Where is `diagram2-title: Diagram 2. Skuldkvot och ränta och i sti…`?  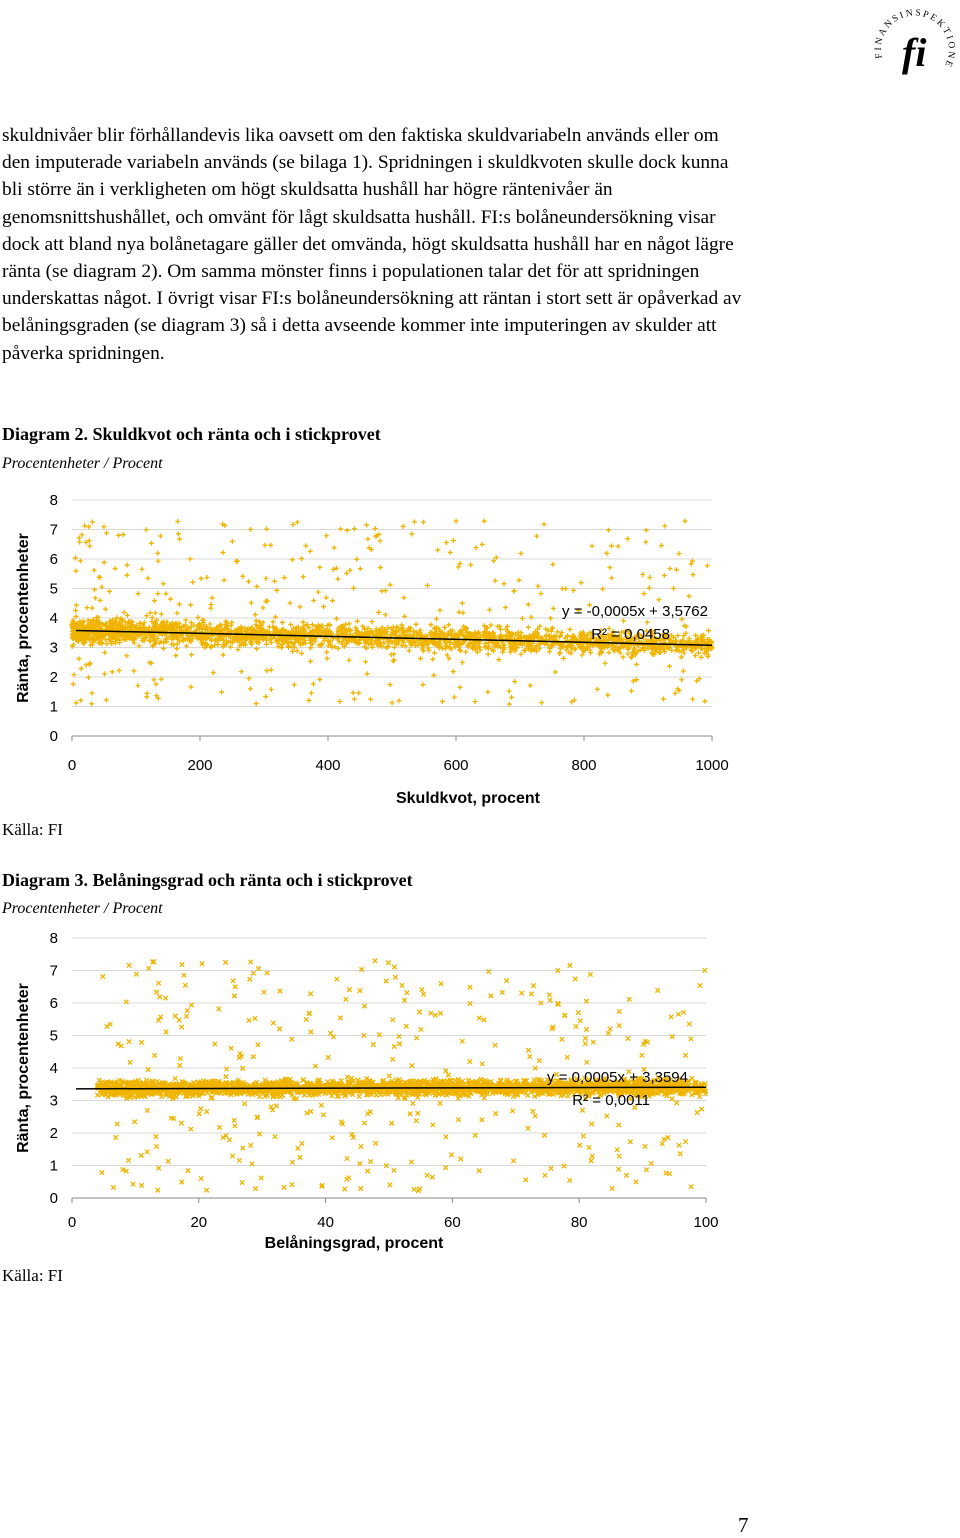 diagram2-title: Diagram 2. Skuldkvot och ränta och i sti… is located at coordinates (191, 434).